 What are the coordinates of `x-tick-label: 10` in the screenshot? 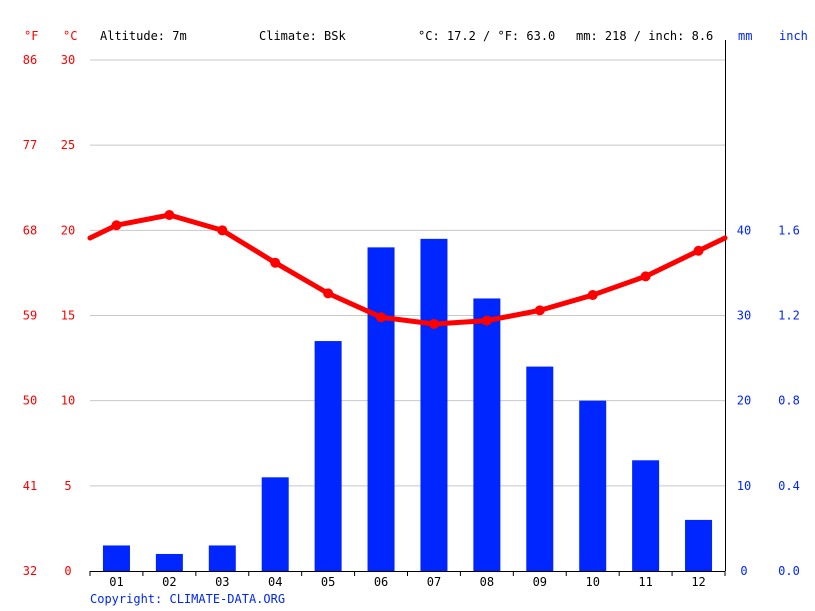 It's located at (592, 582).